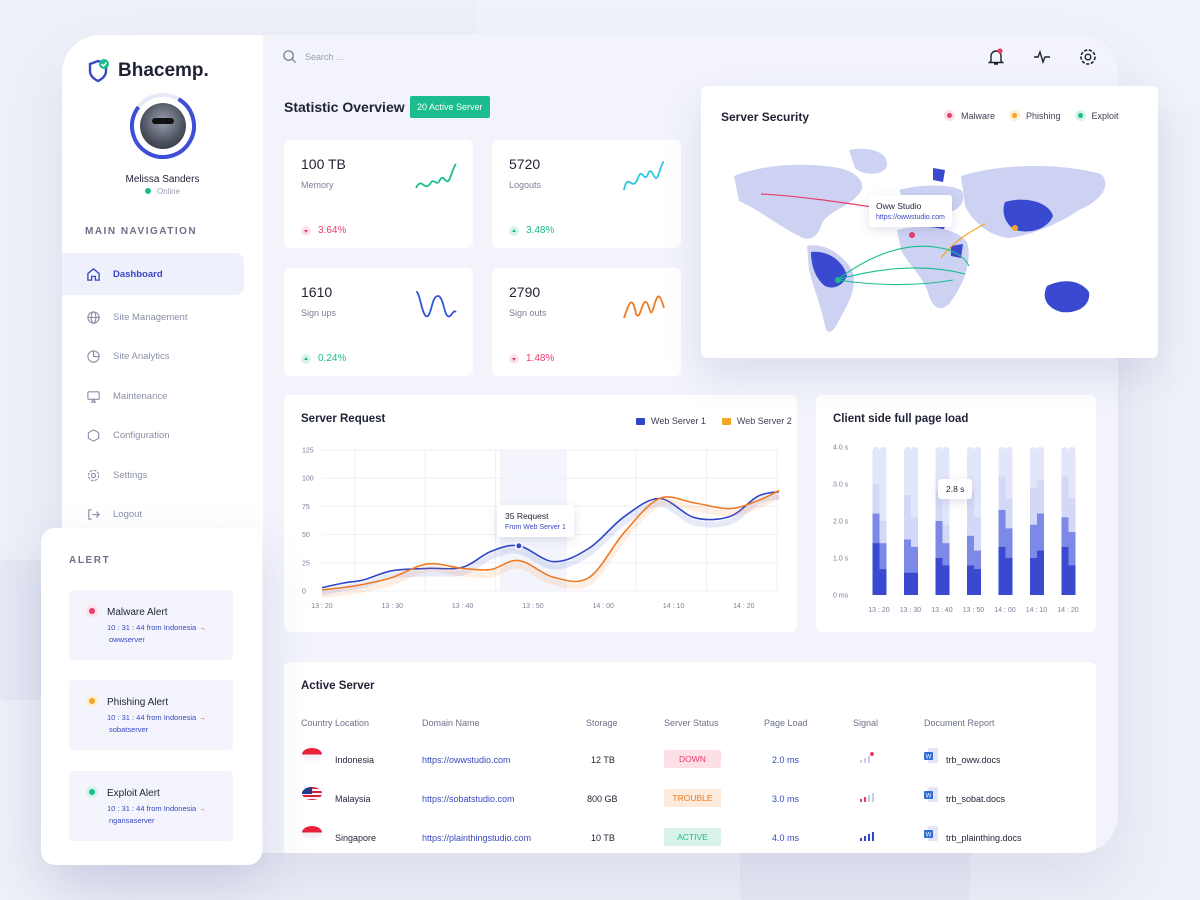 The width and height of the screenshot is (1200, 900). What do you see at coordinates (162, 191) in the screenshot?
I see `user-status: Online` at bounding box center [162, 191].